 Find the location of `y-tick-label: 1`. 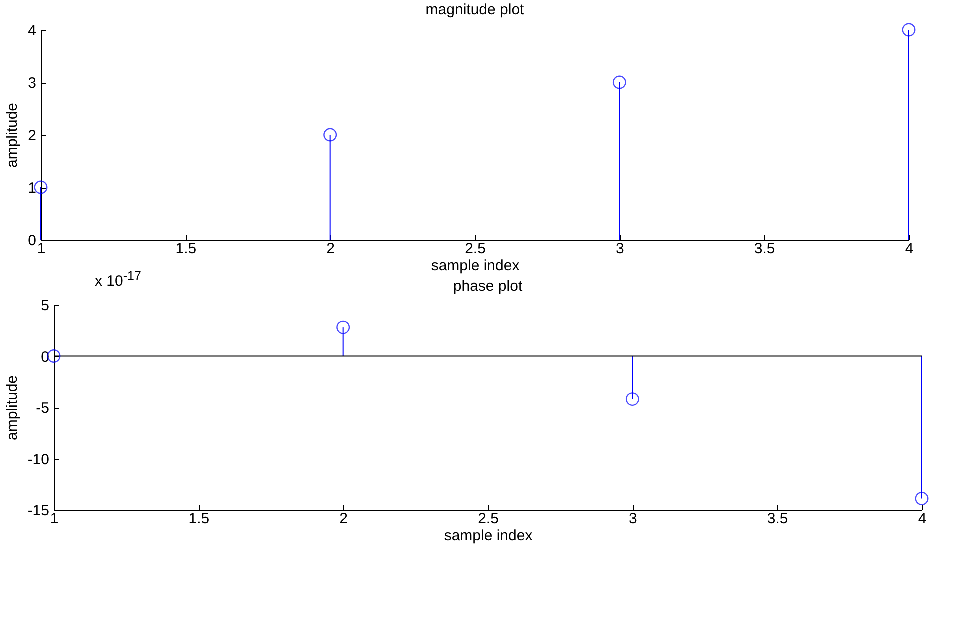

y-tick-label: 1 is located at coordinates (32, 188).